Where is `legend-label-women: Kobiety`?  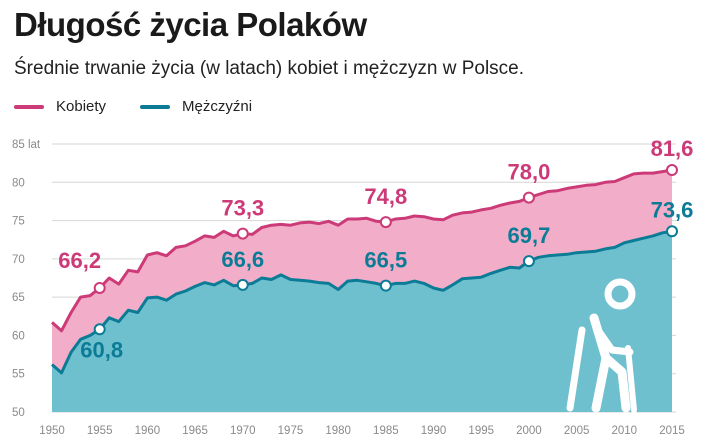
legend-label-women: Kobiety is located at coordinates (81, 106).